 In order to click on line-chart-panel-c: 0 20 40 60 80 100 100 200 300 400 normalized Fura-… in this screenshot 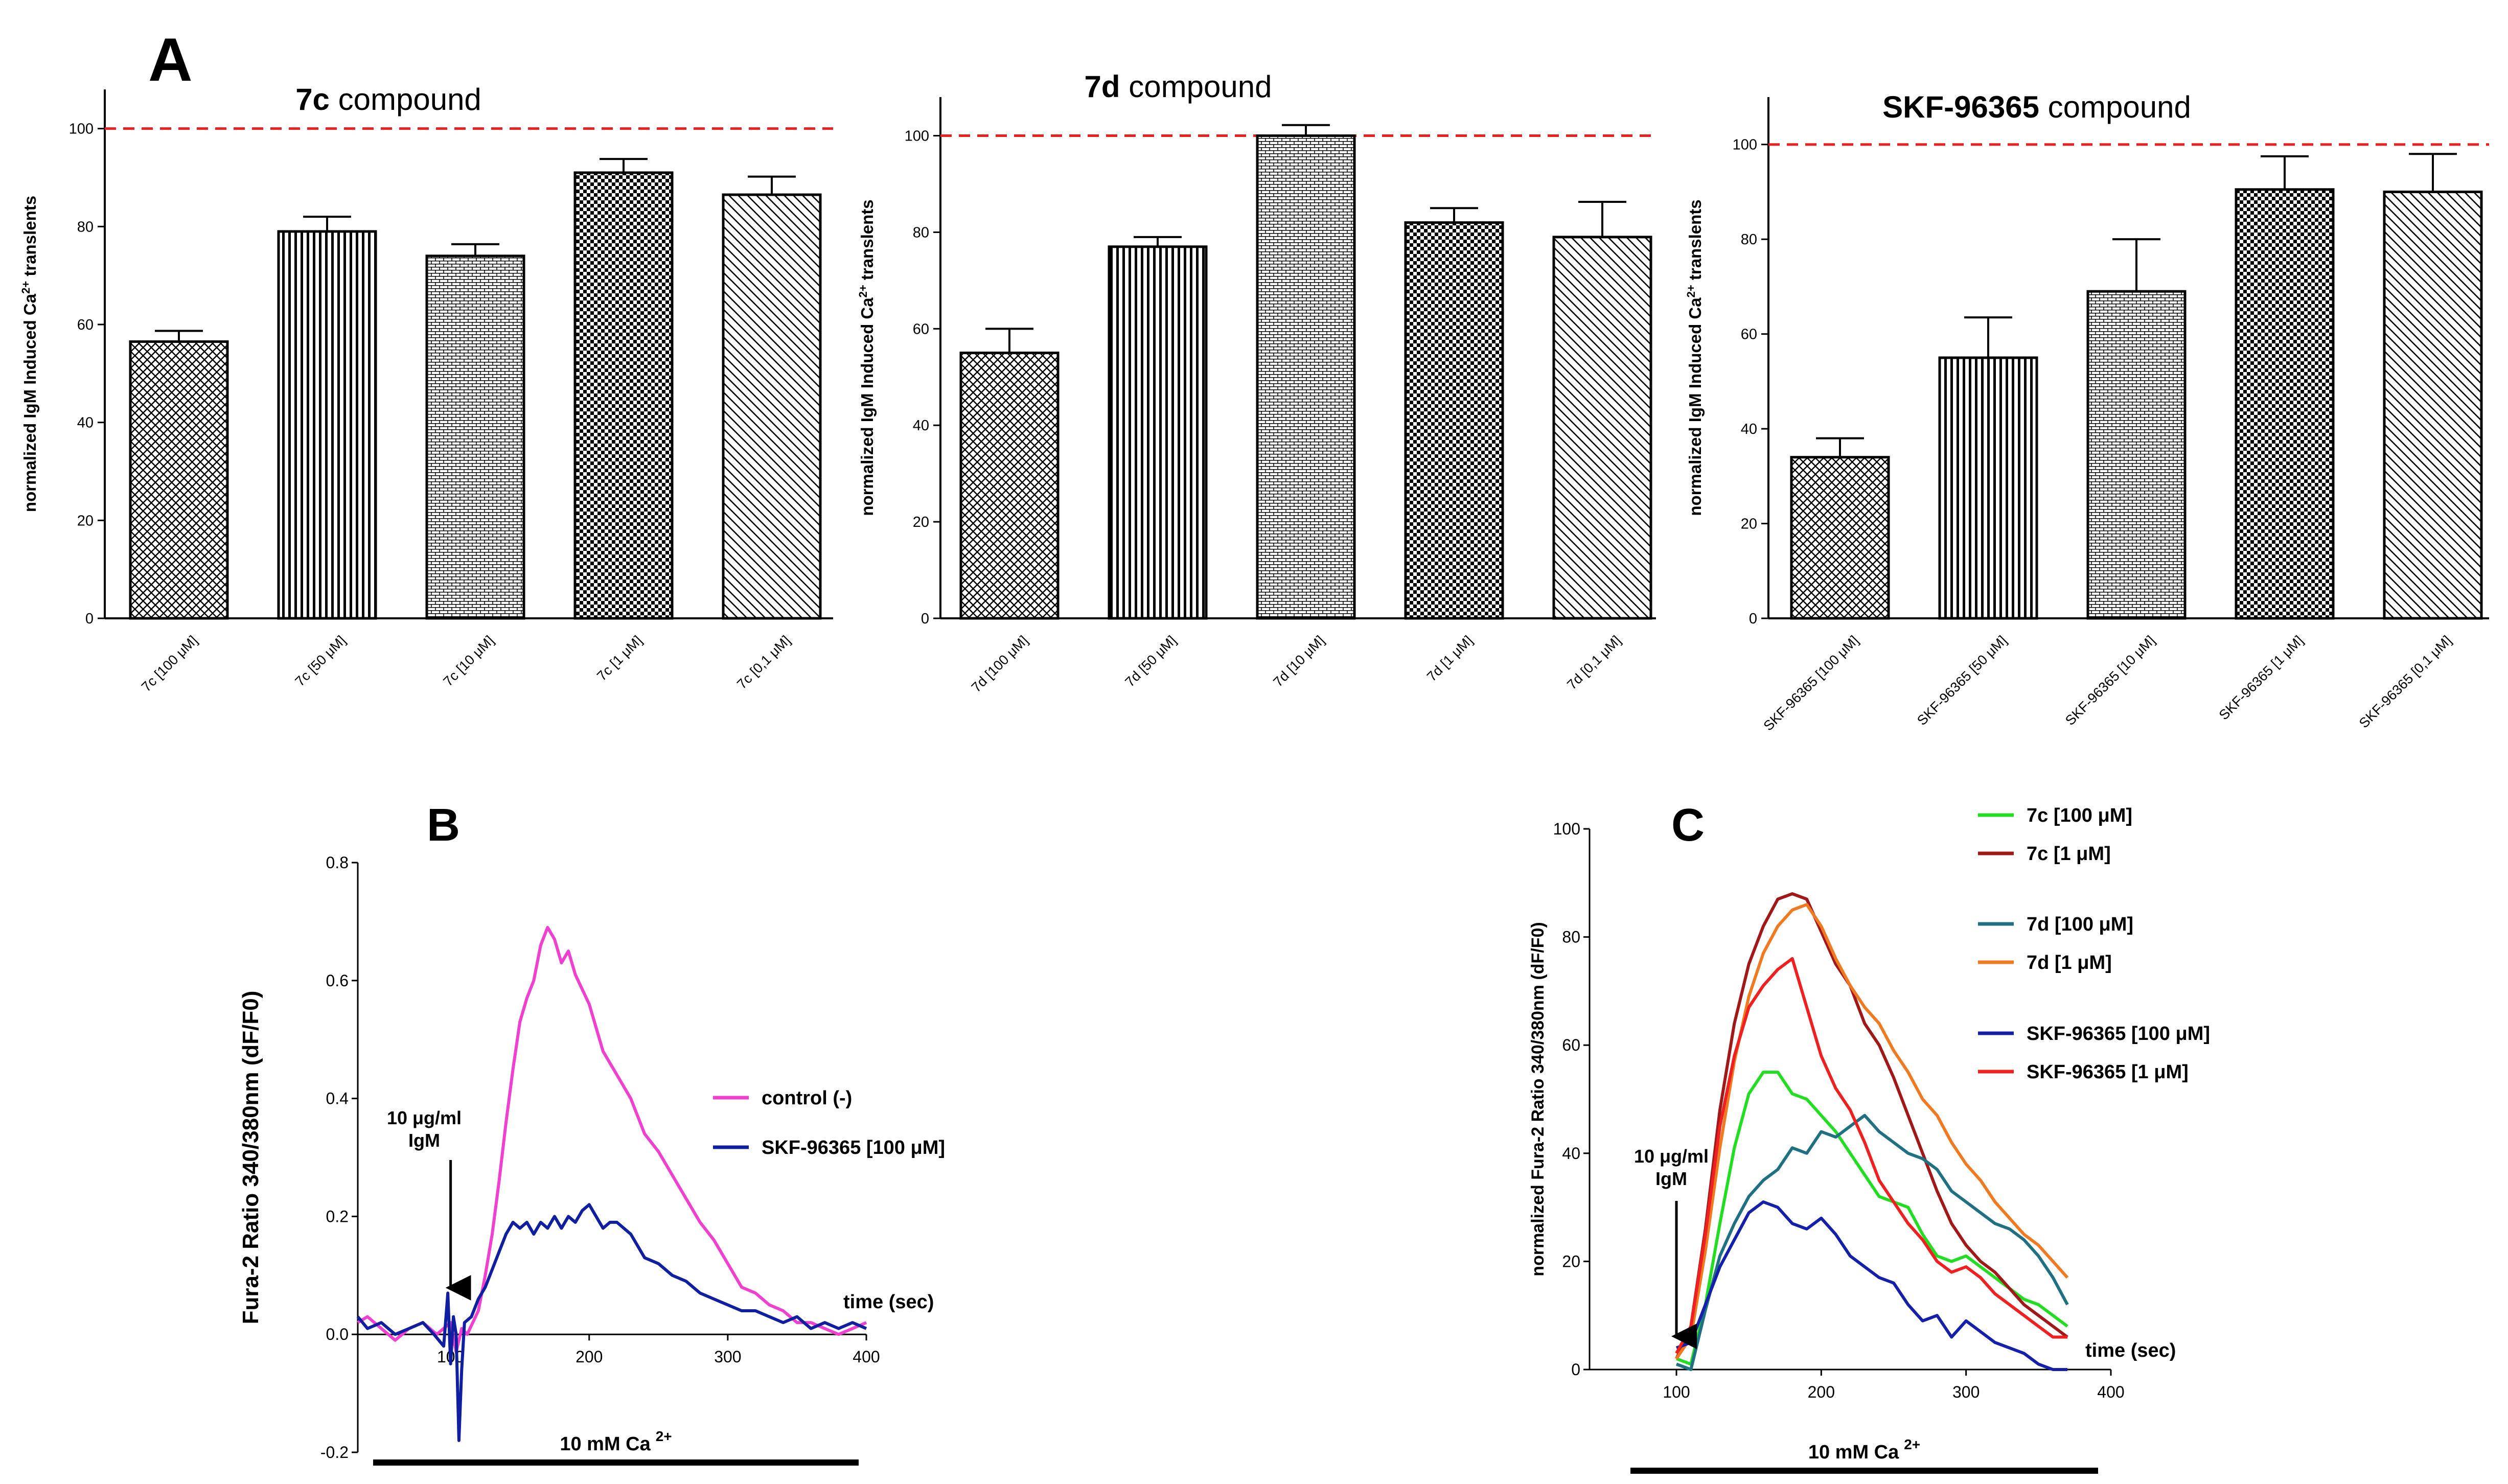, I will do `click(1869, 1139)`.